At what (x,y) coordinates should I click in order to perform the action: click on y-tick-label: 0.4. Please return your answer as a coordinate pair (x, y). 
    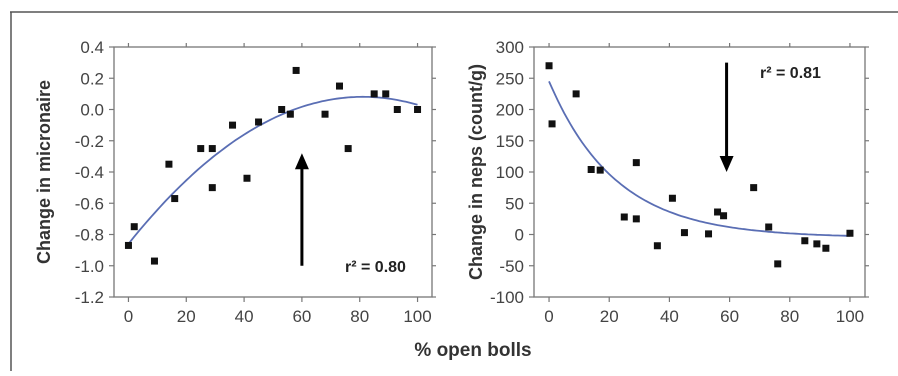
    Looking at the image, I should click on (92, 47).